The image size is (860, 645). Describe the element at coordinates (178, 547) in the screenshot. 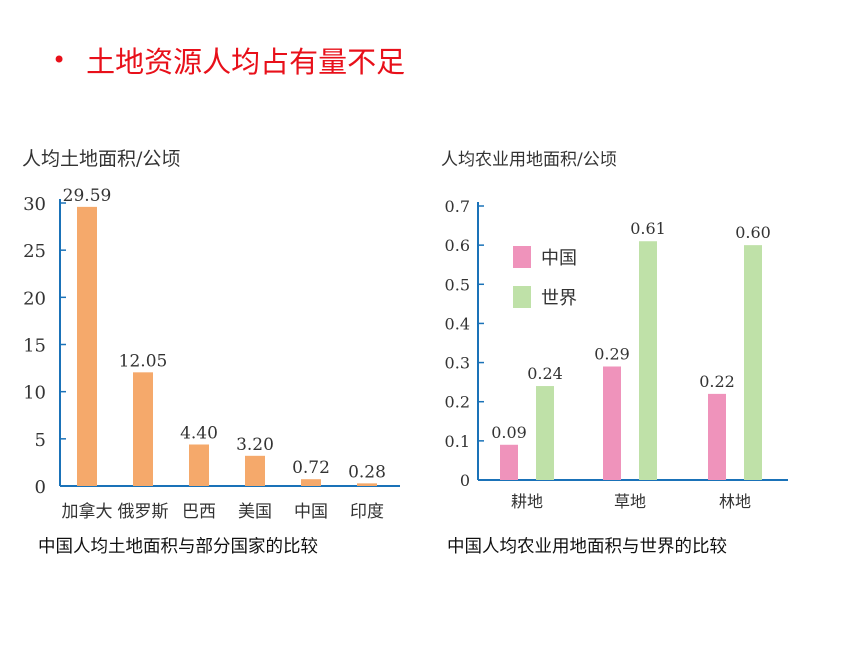

I see `chart1-caption: 中国人均土地面积与部分国家的比较` at that location.